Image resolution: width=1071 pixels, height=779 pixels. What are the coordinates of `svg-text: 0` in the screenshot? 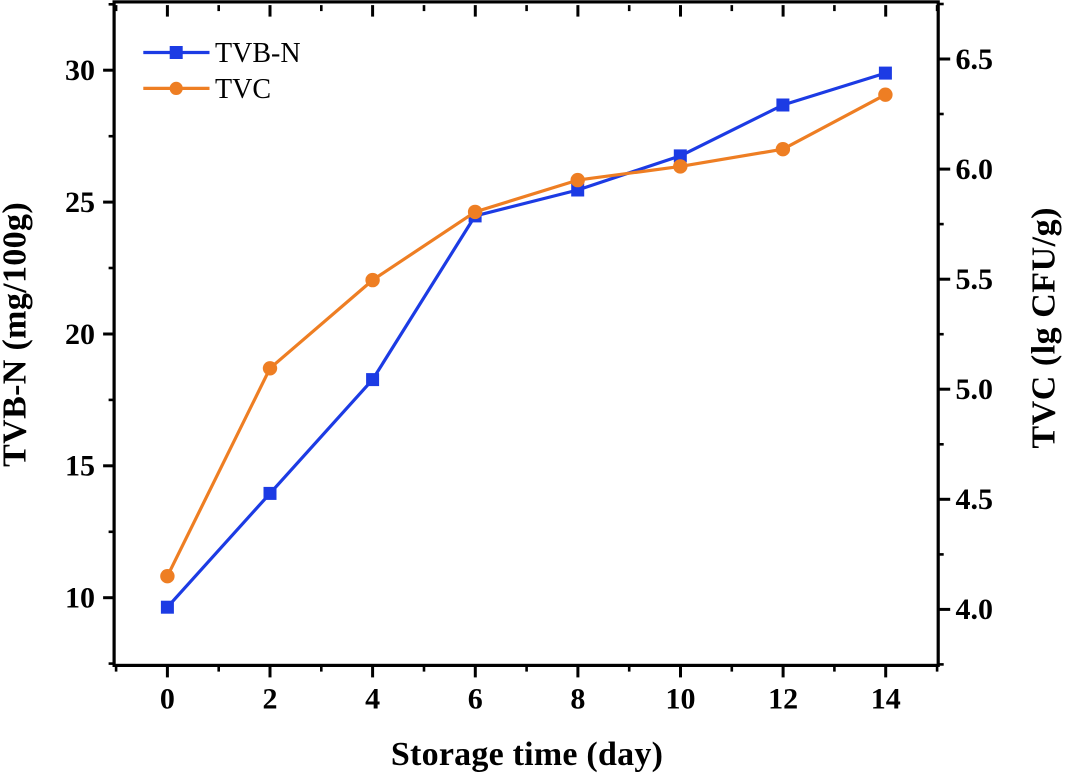 It's located at (167, 699).